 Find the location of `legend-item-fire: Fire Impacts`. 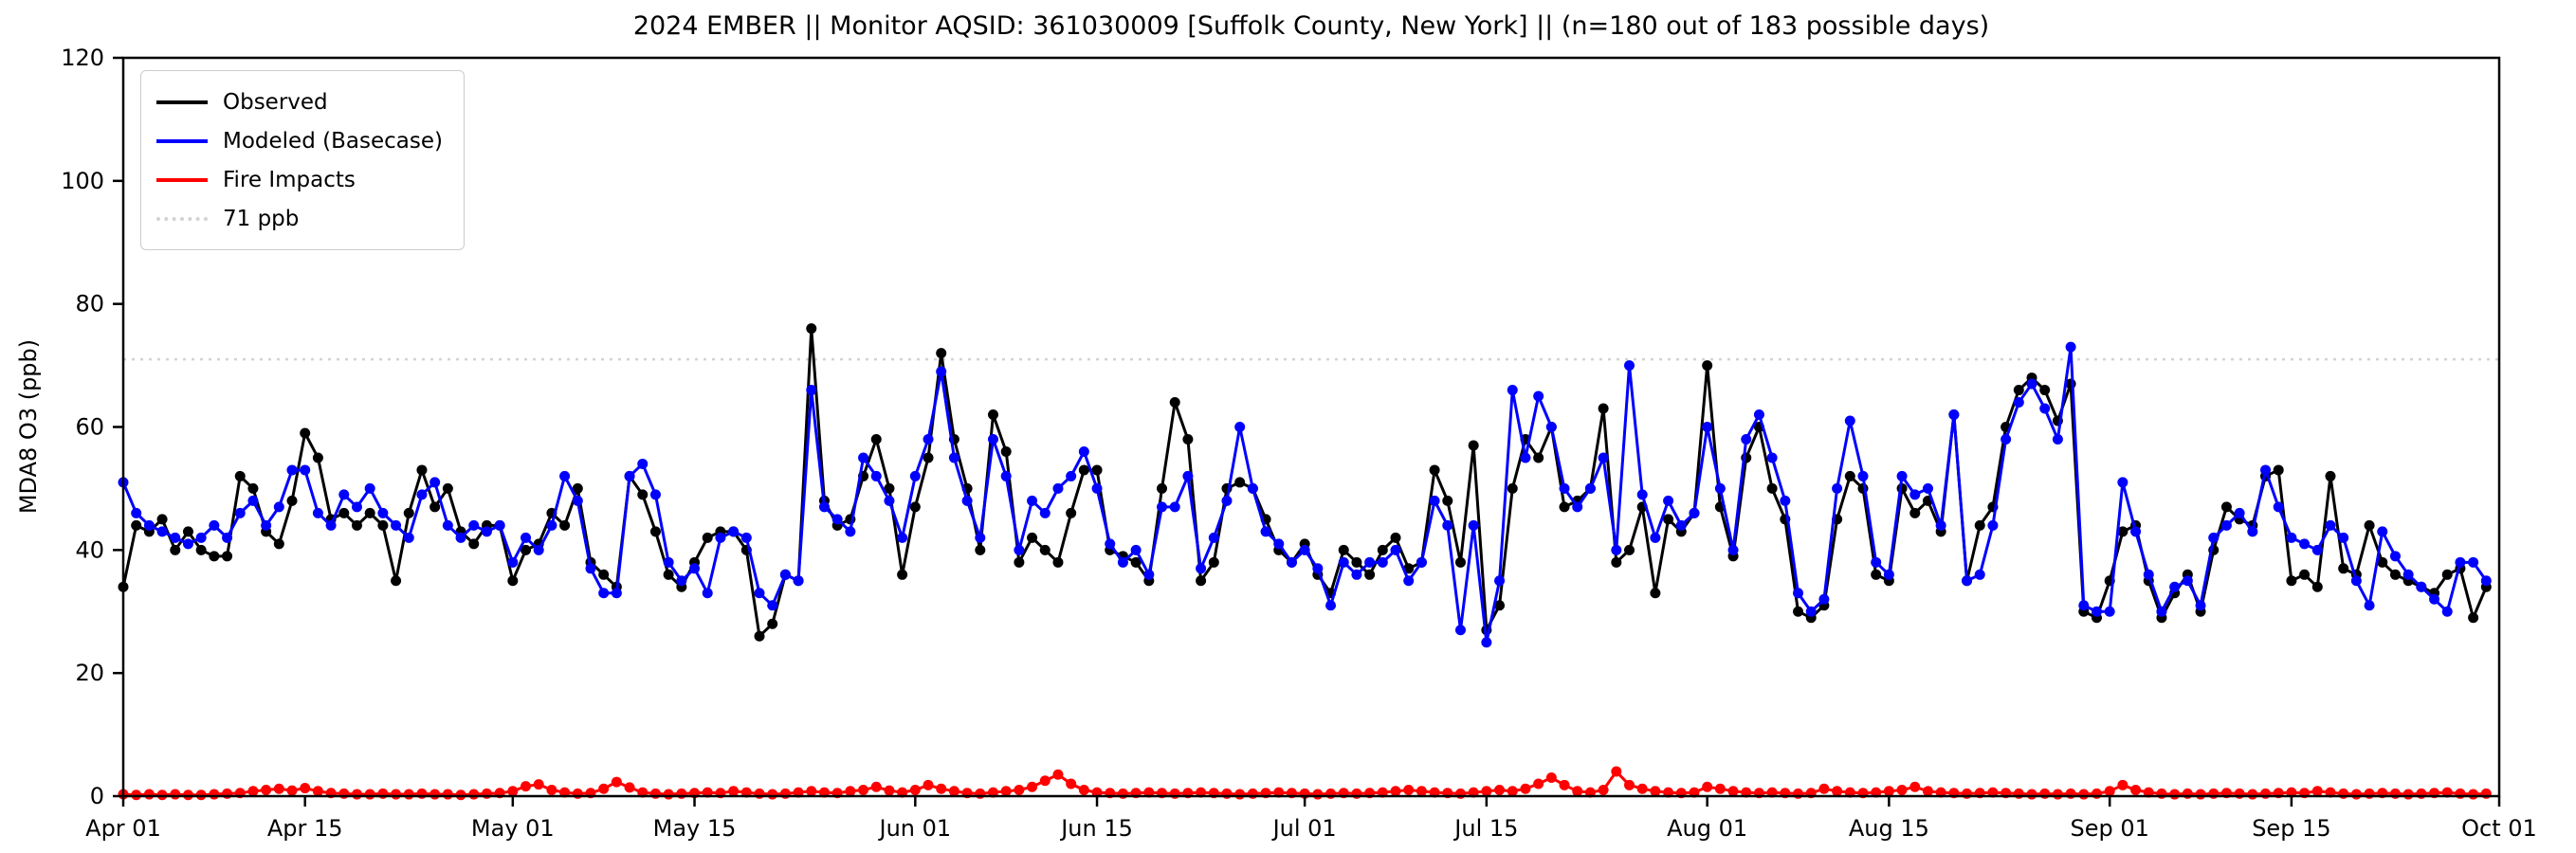

legend-item-fire: Fire Impacts is located at coordinates (299, 179).